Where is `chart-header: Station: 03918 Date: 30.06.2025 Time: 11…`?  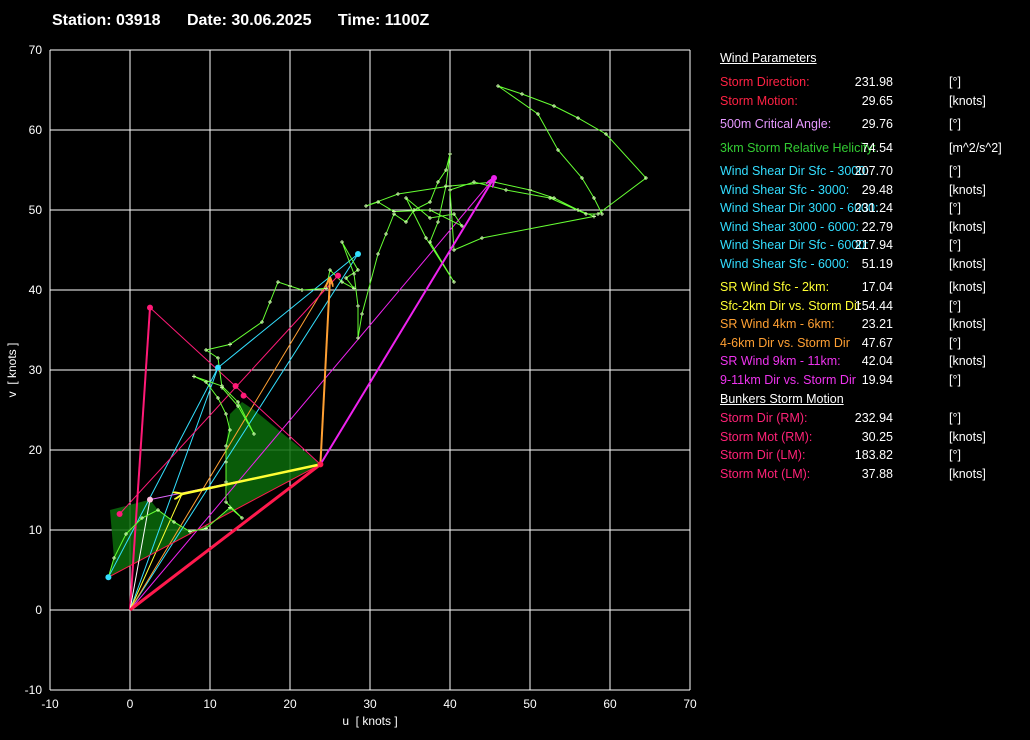 chart-header: Station: 03918 Date: 30.06.2025 Time: 11… is located at coordinates (251, 21).